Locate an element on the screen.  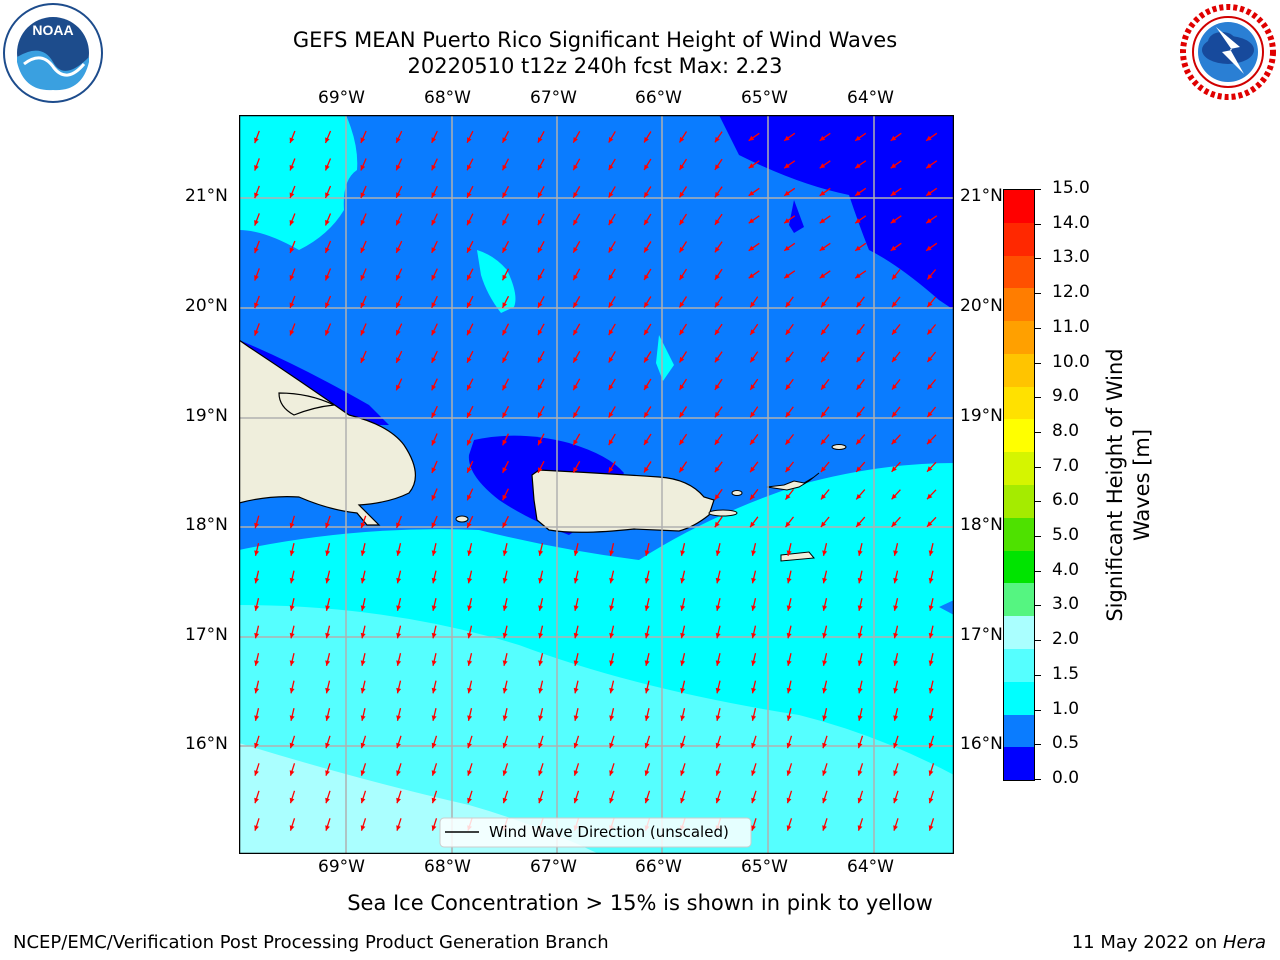
land-vieques is located at coordinates (723, 513).